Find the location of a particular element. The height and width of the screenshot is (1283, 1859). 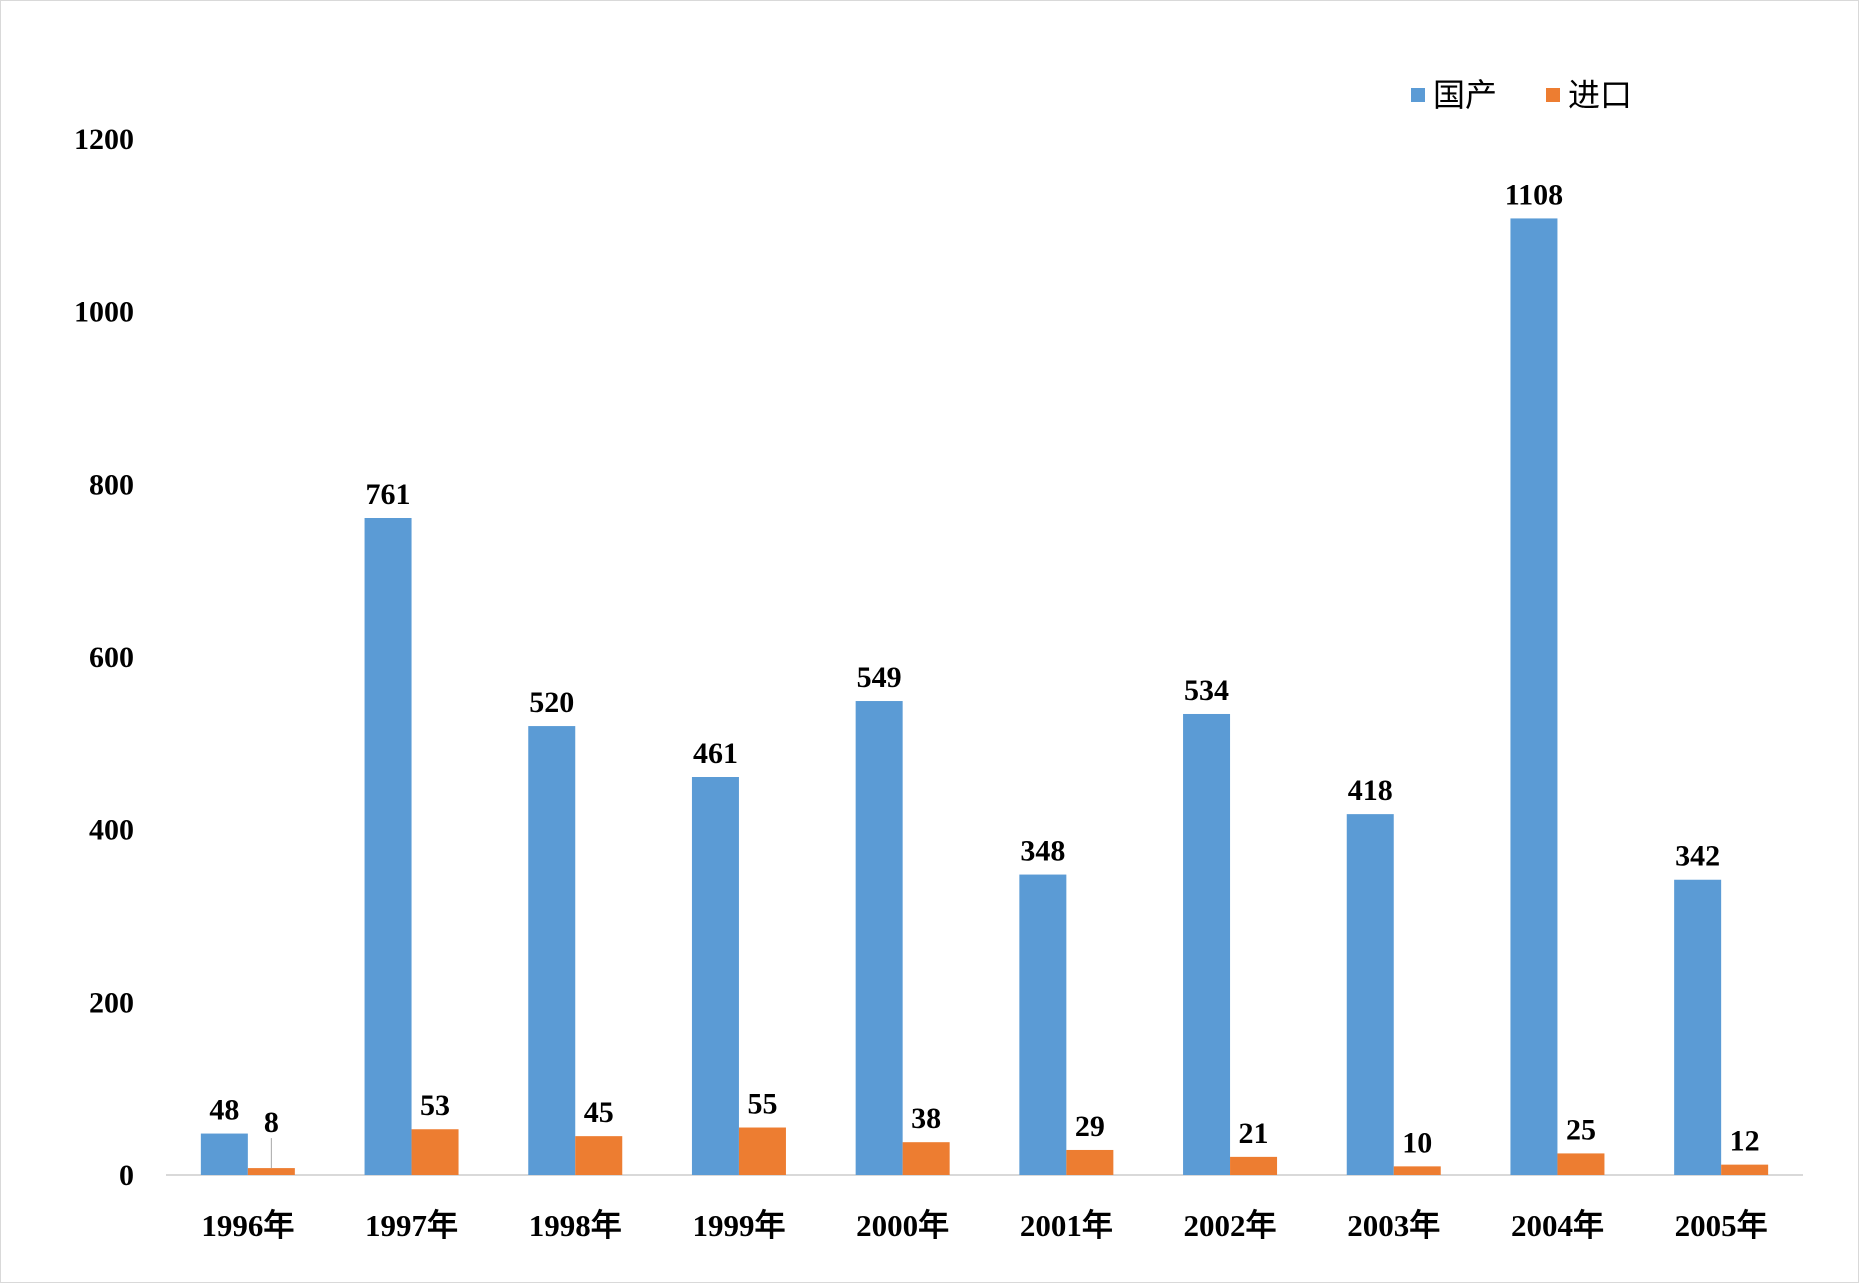

data-label: 534 is located at coordinates (1206, 690).